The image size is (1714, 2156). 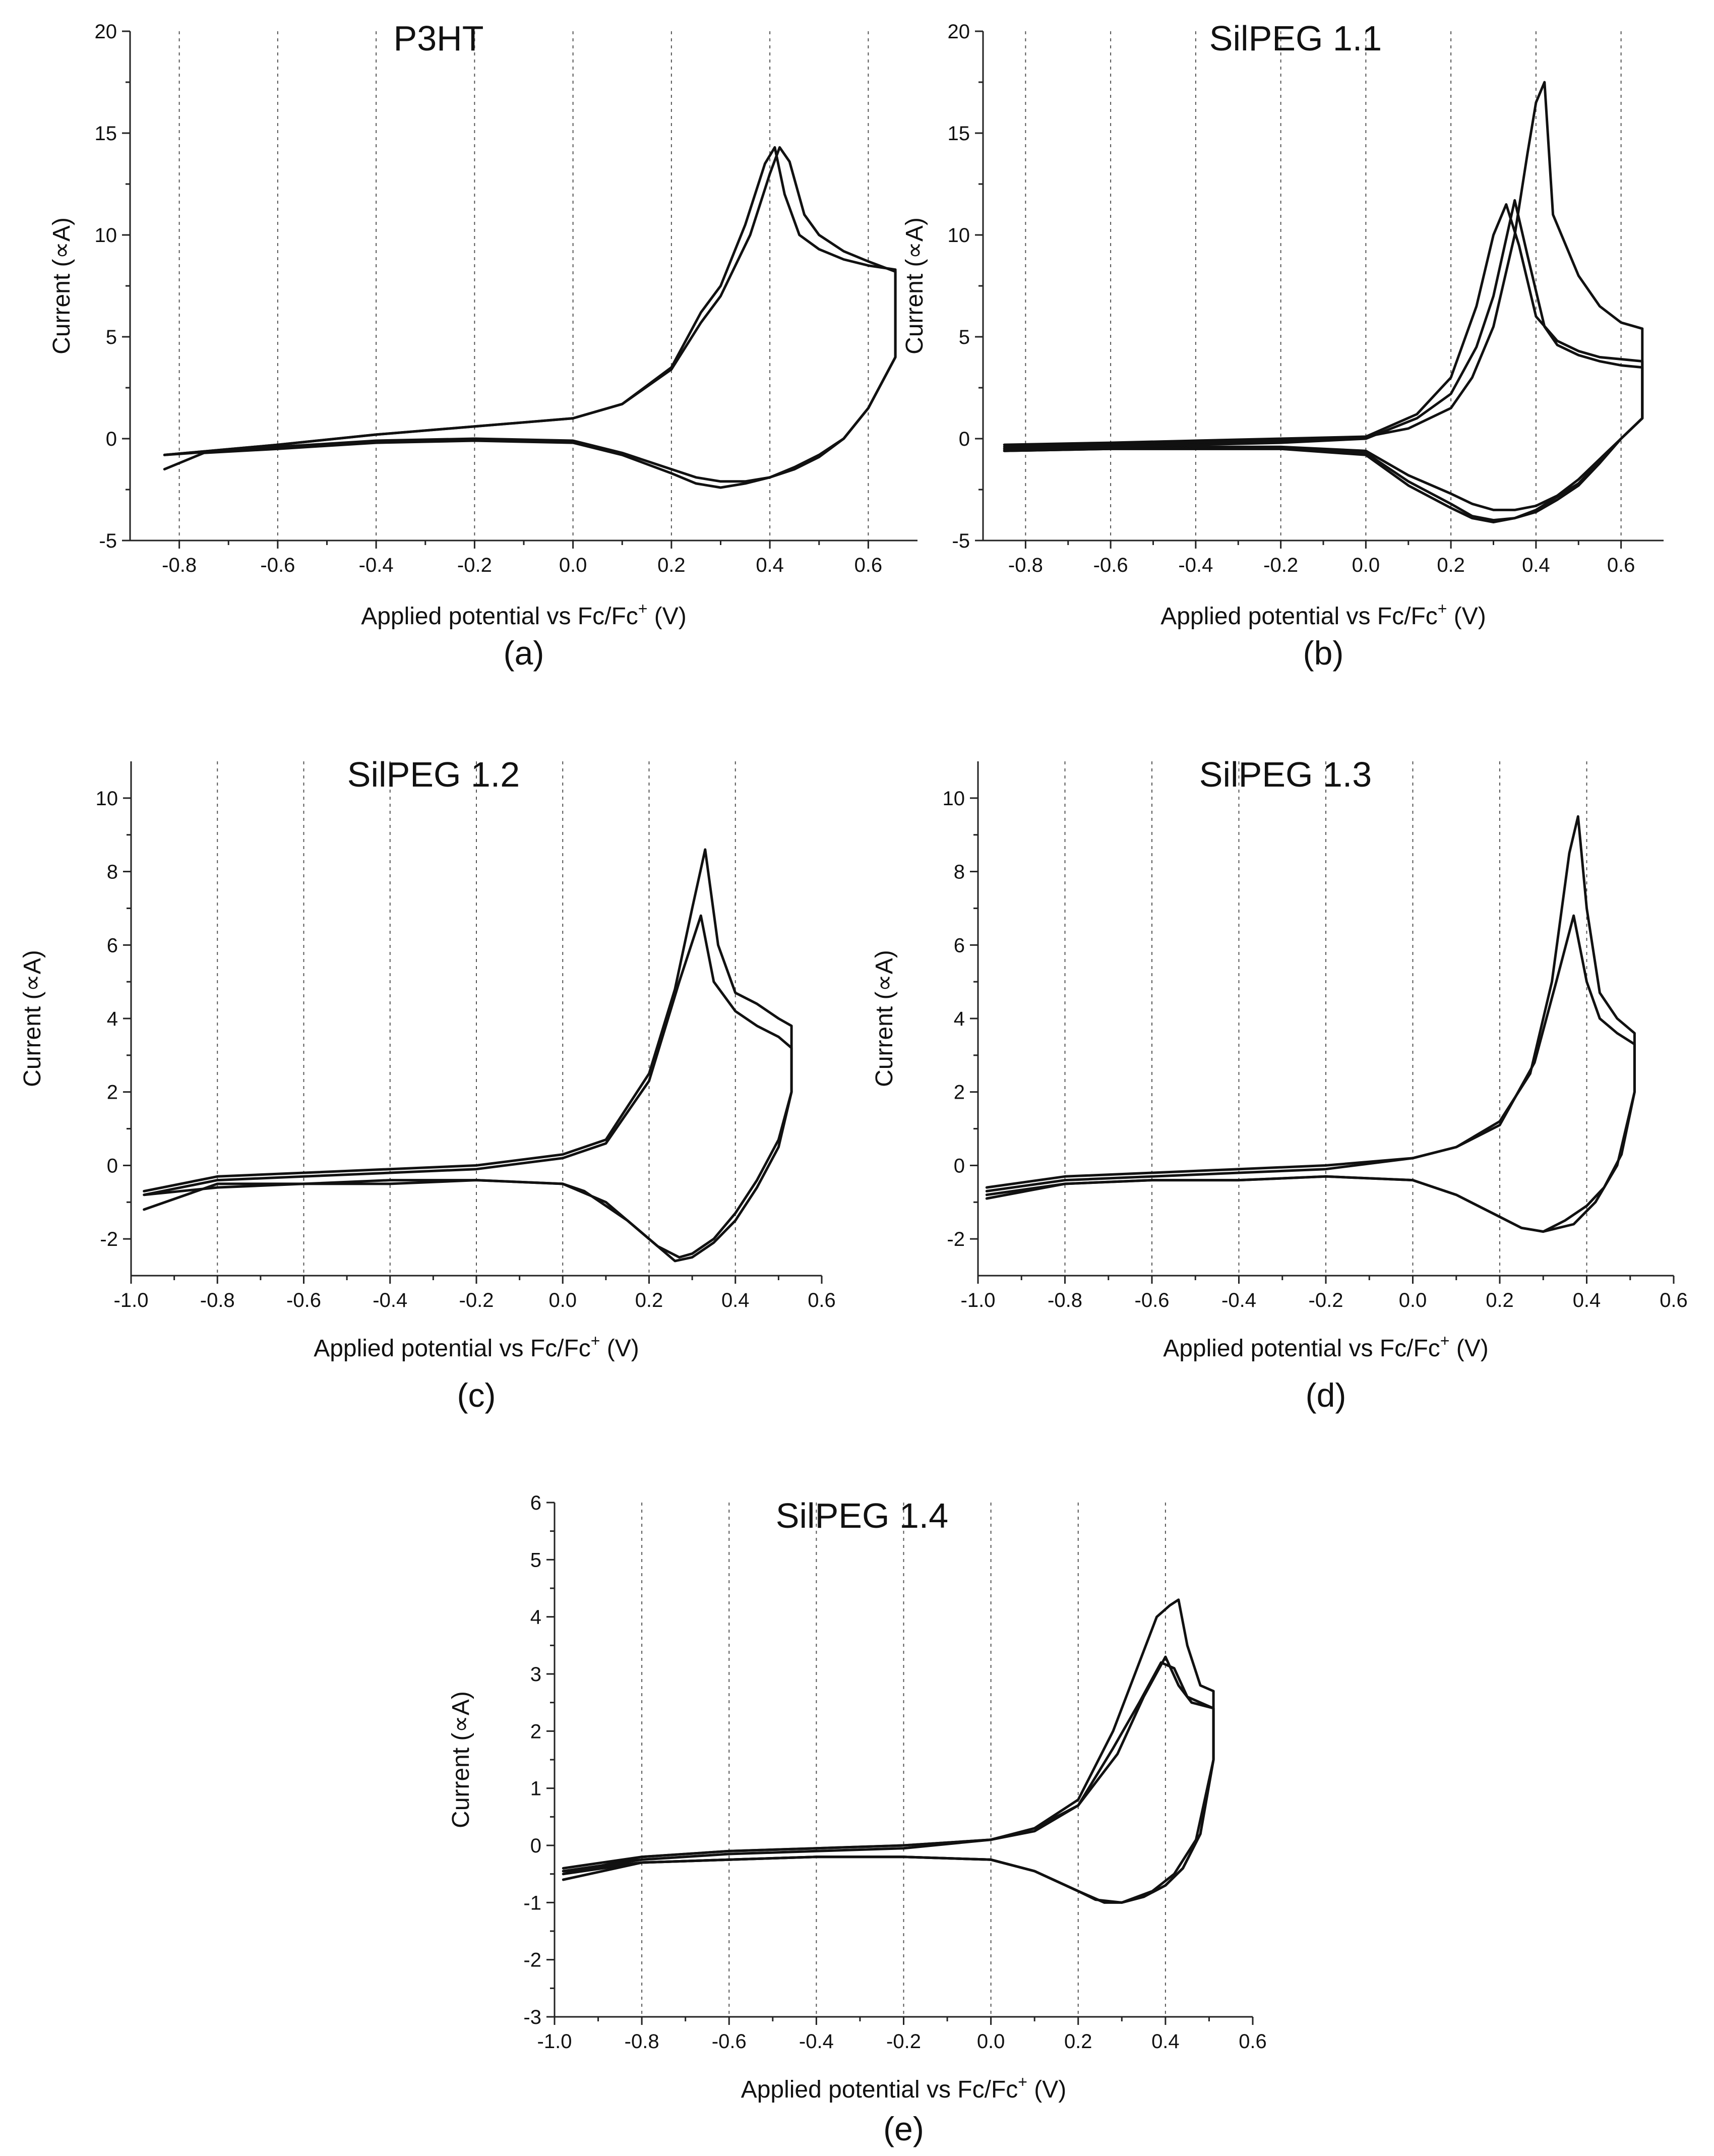 What do you see at coordinates (477, 1300) in the screenshot?
I see `x-tick-label-c-4: -0.2` at bounding box center [477, 1300].